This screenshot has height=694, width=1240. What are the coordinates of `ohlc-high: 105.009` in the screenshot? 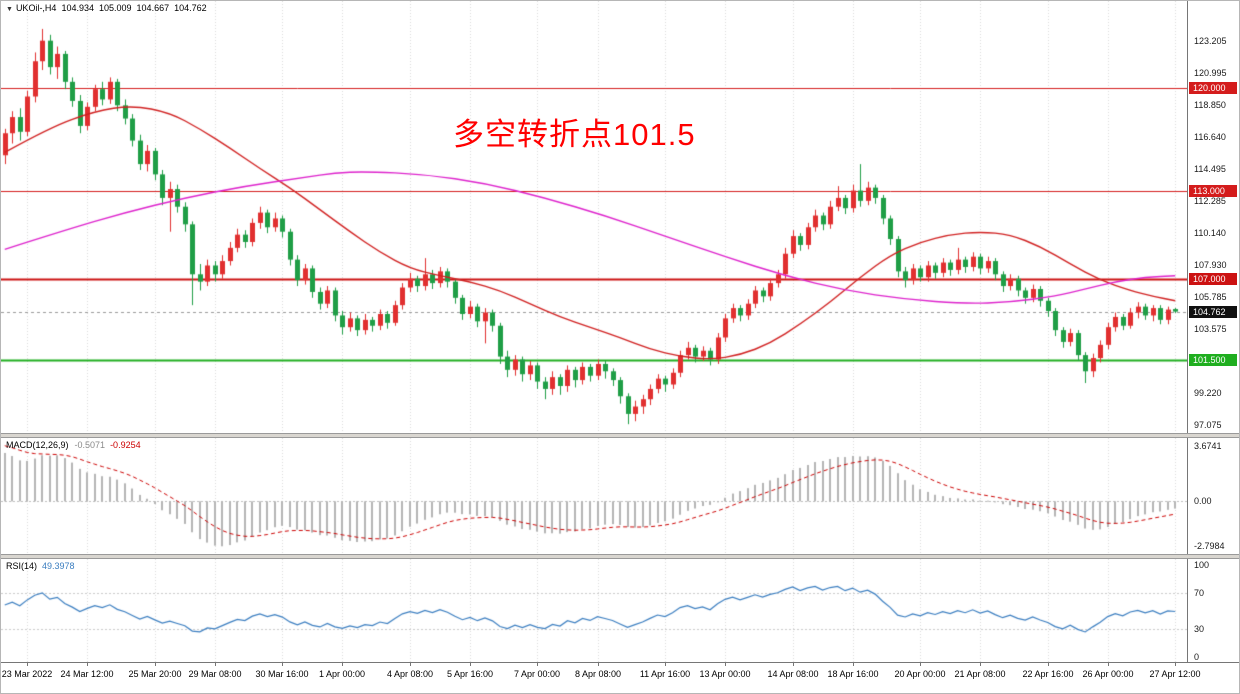 It's located at (115, 8).